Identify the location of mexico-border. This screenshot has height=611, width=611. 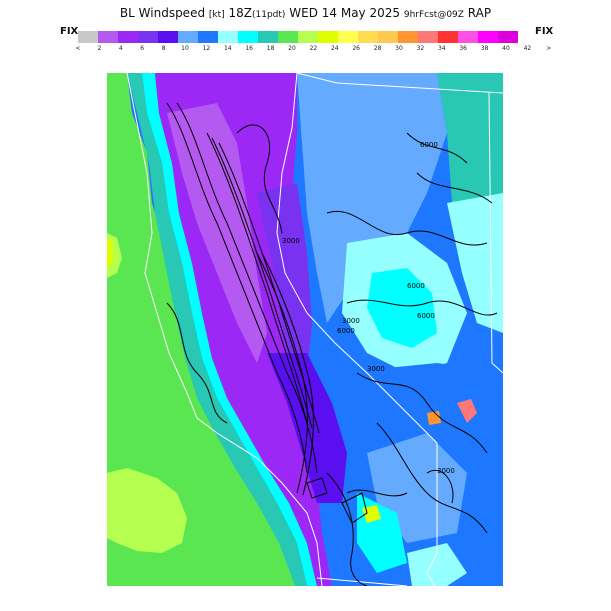
(362, 581).